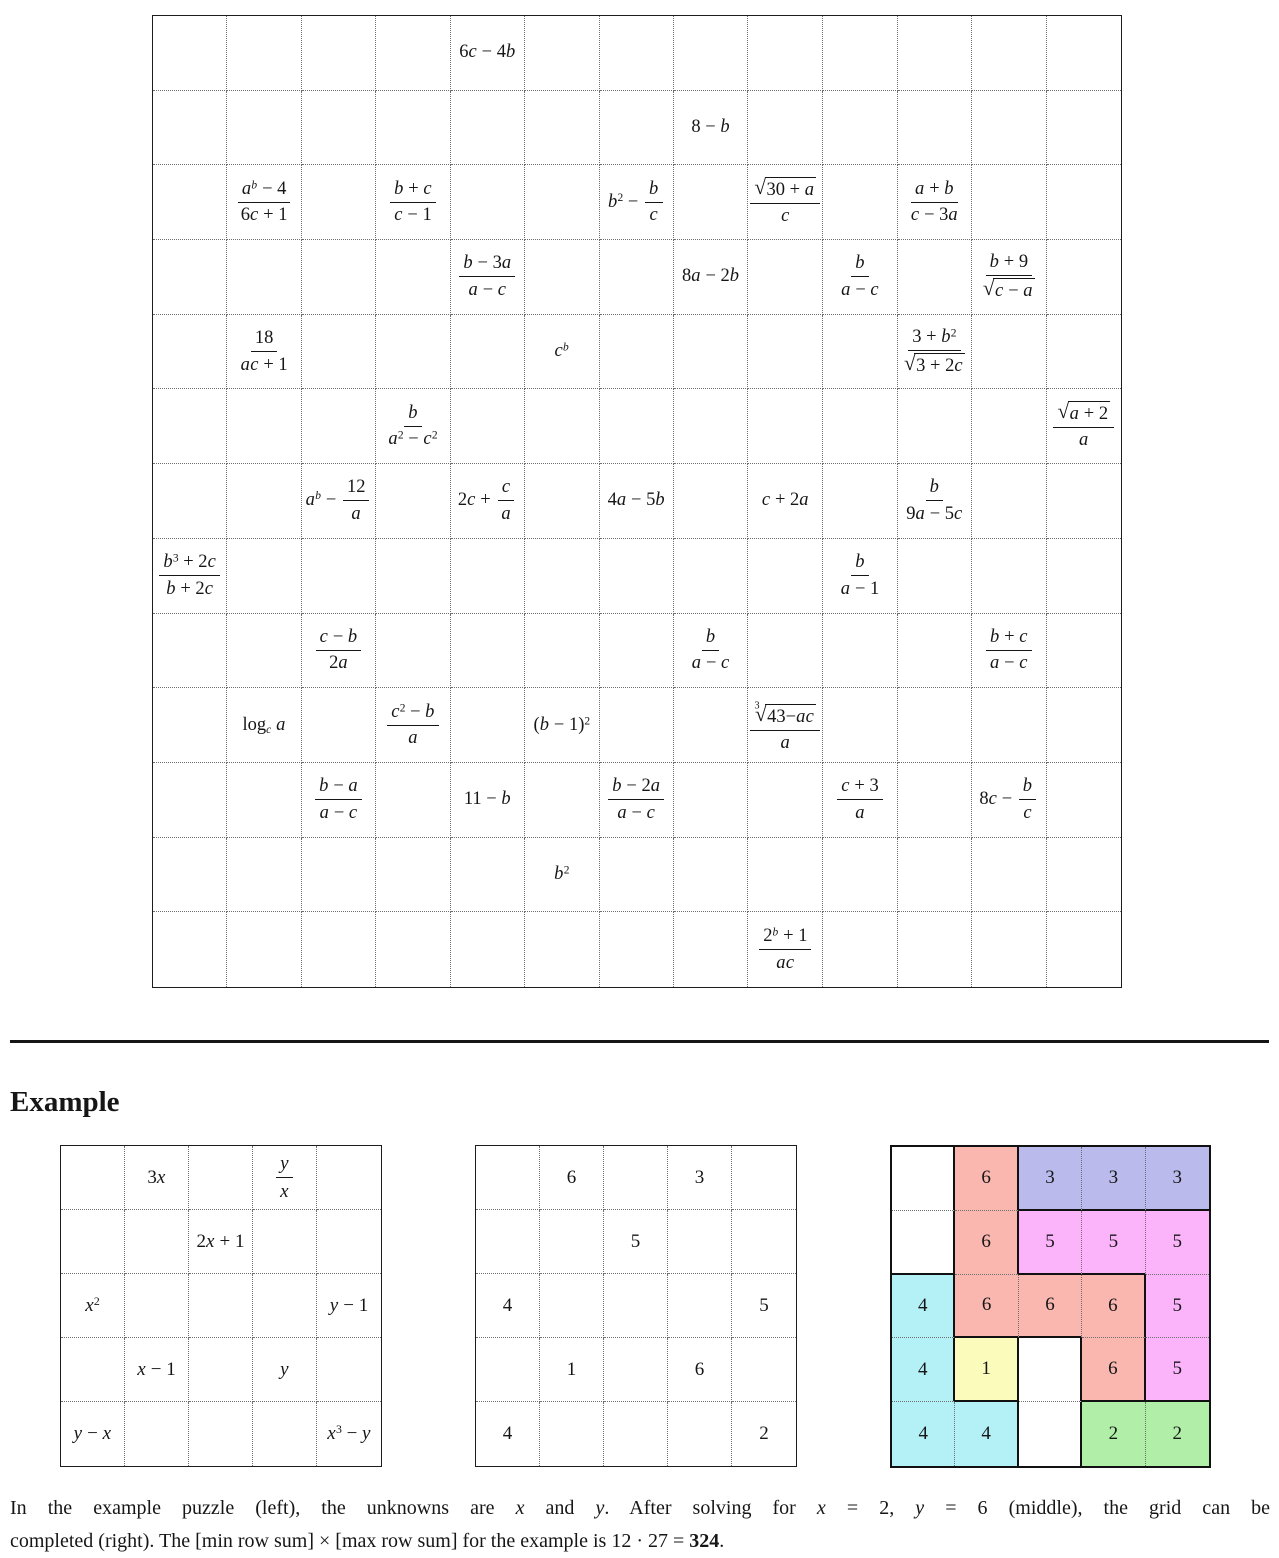 The height and width of the screenshot is (1558, 1279). What do you see at coordinates (190, 651) in the screenshot?
I see `grid-cell-r9c1` at bounding box center [190, 651].